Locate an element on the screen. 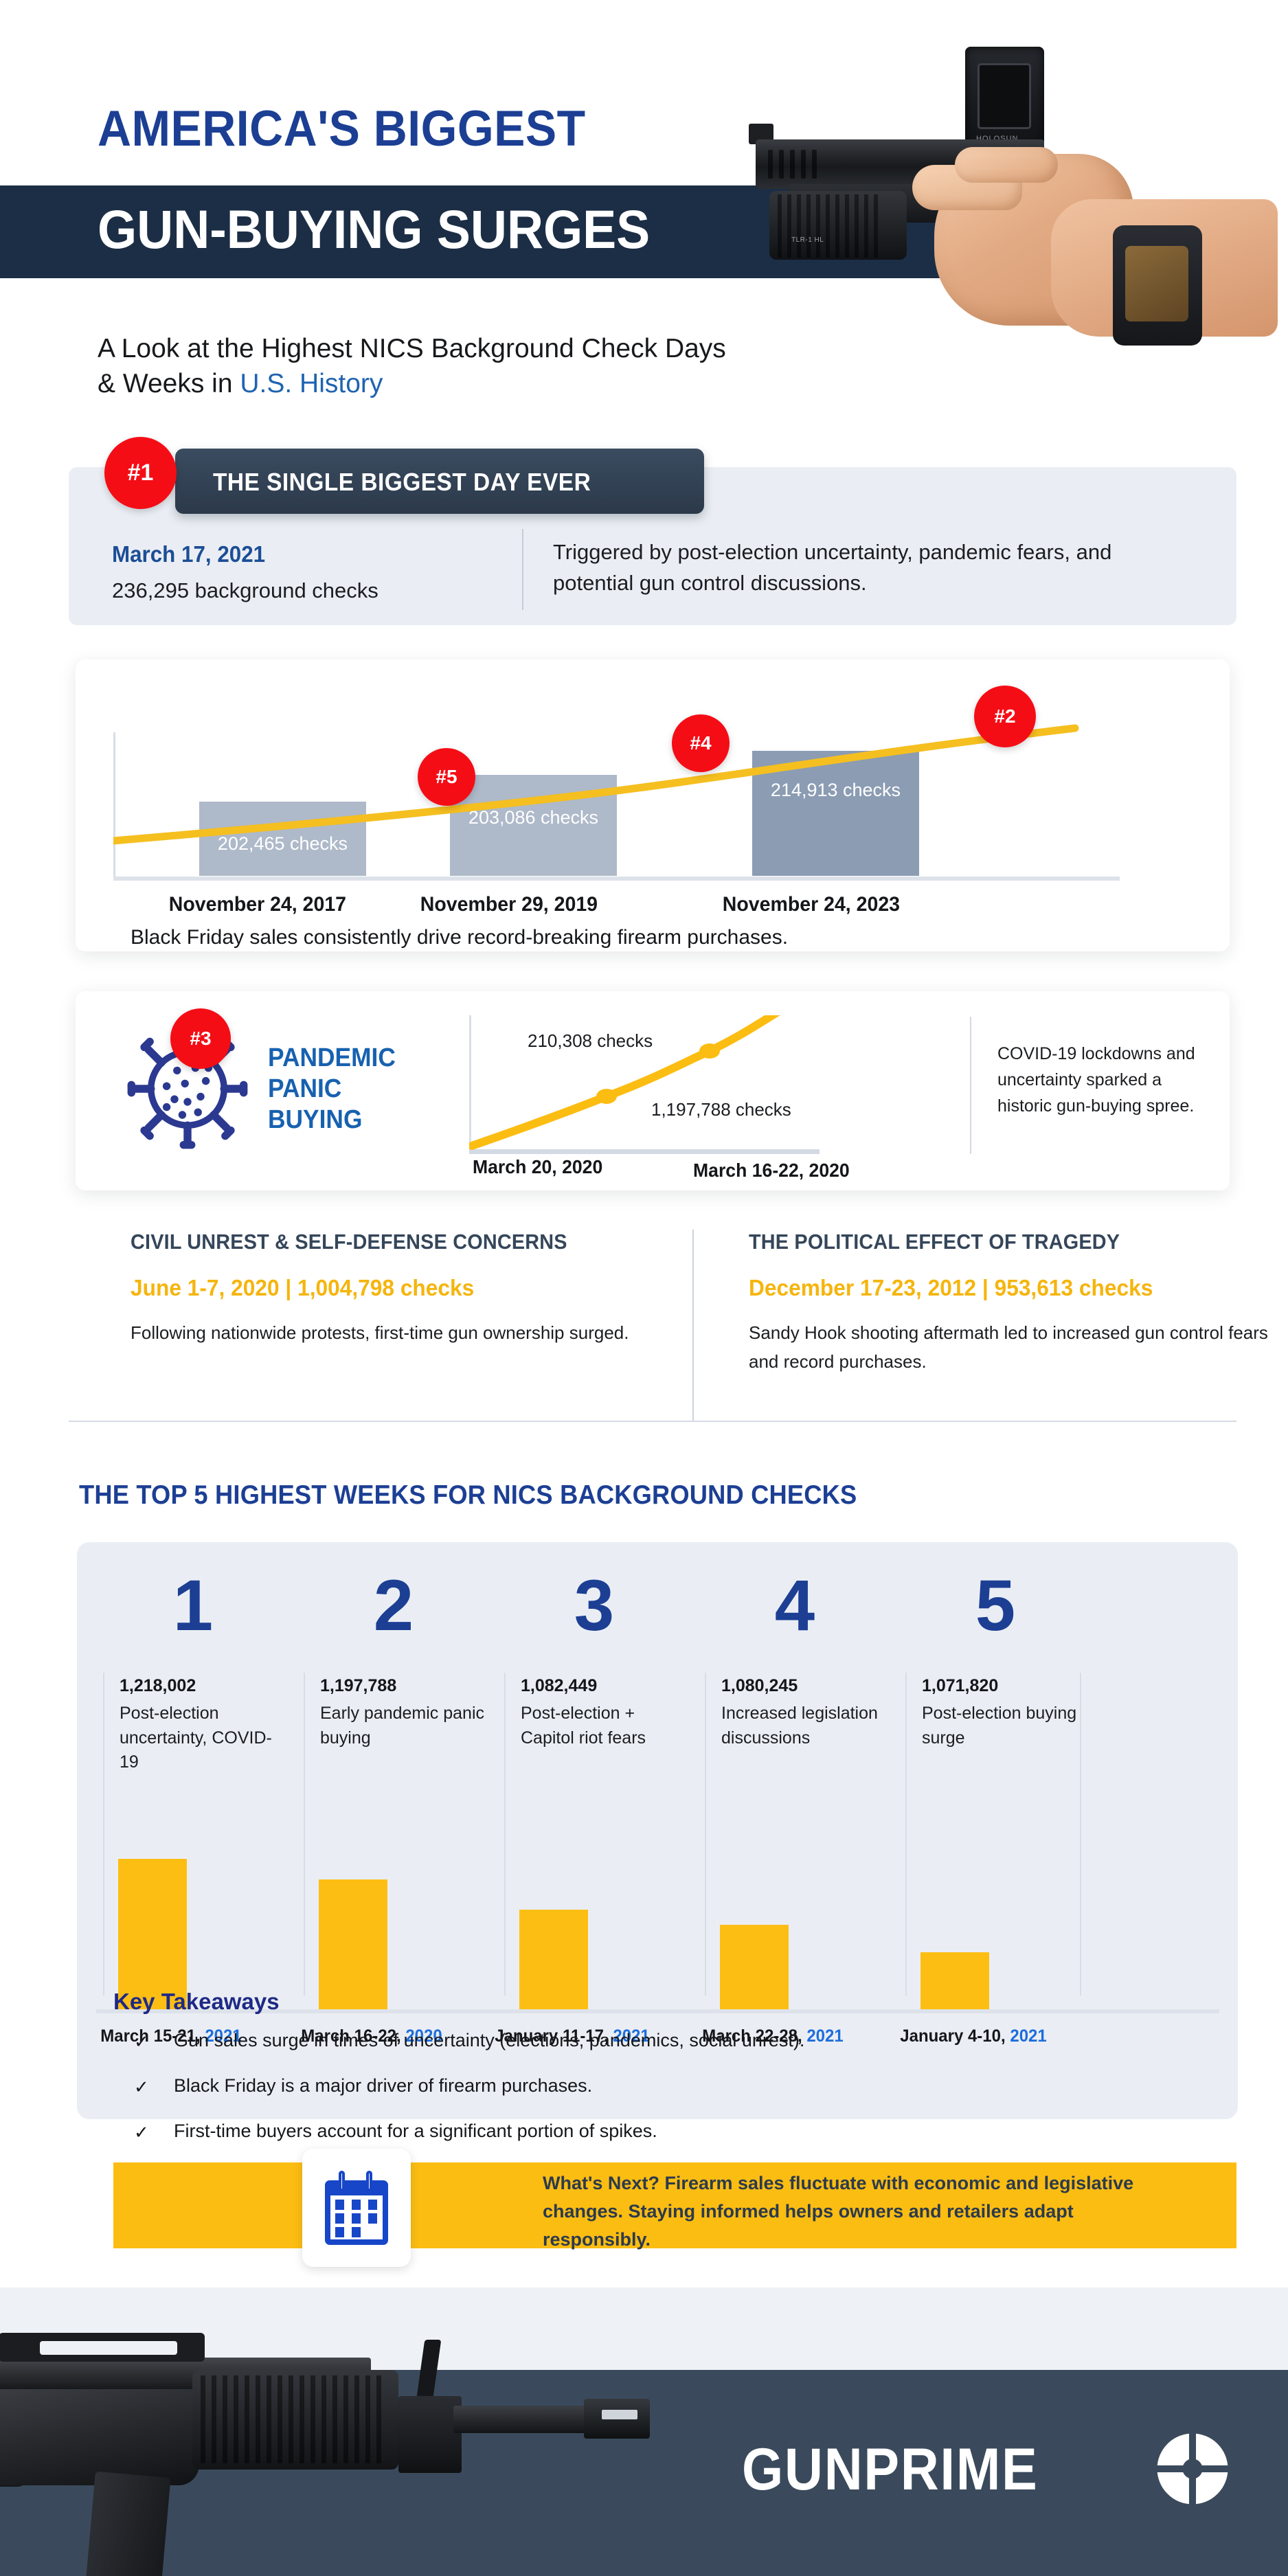 The image size is (1288, 2576). top5-date-5: January 4-10, 2021 is located at coordinates (973, 2036).